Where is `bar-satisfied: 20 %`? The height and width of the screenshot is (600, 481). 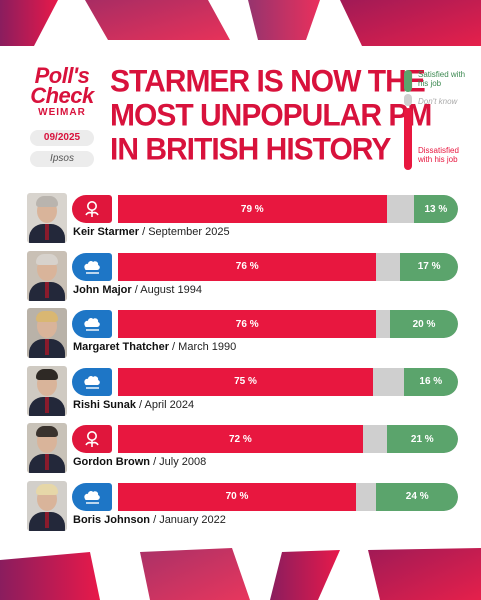
bar-satisfied: 20 % is located at coordinates (424, 324).